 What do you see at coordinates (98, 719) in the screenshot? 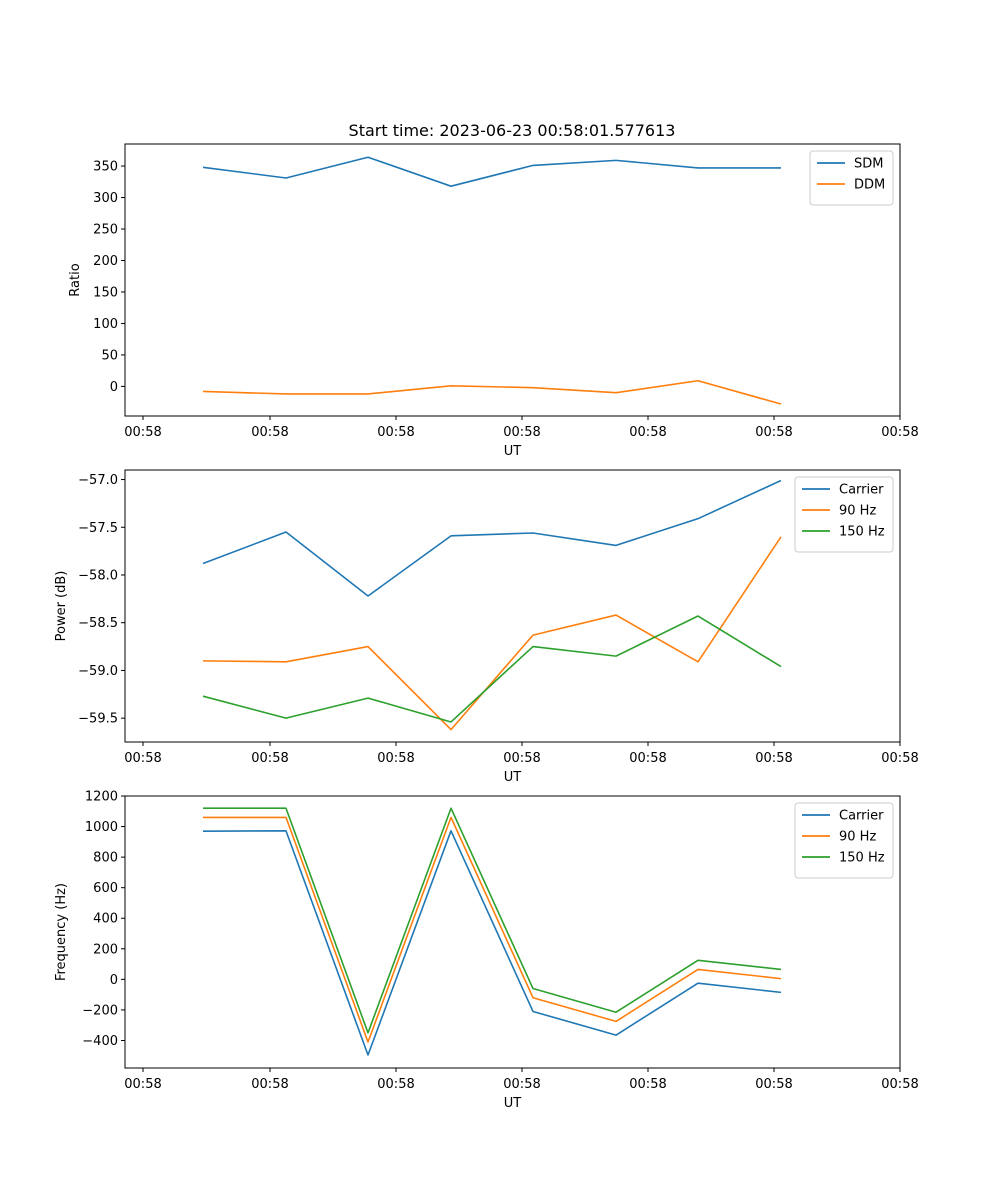
I see `y-tick-label: −59.5` at bounding box center [98, 719].